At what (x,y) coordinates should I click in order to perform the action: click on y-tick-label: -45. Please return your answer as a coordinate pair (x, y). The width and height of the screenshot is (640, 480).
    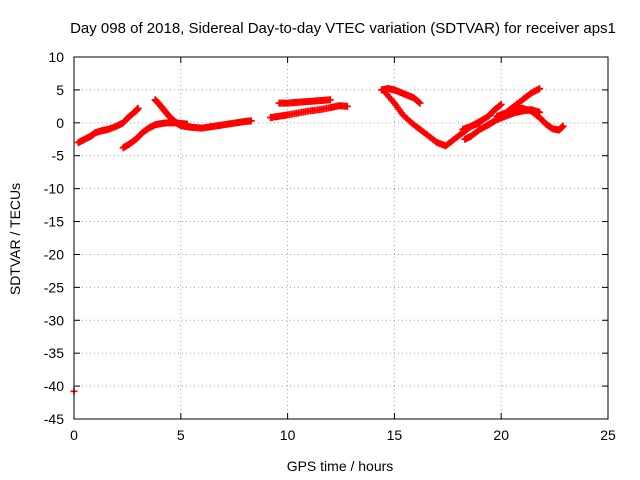
    Looking at the image, I should click on (54, 419).